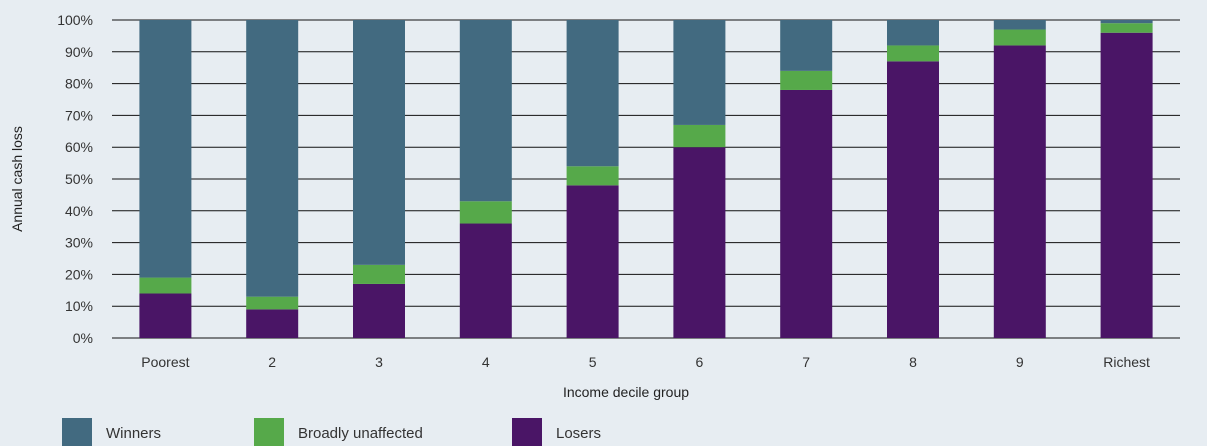 The height and width of the screenshot is (446, 1207). Describe the element at coordinates (75, 20) in the screenshot. I see `y-tick-label: 100%` at that location.